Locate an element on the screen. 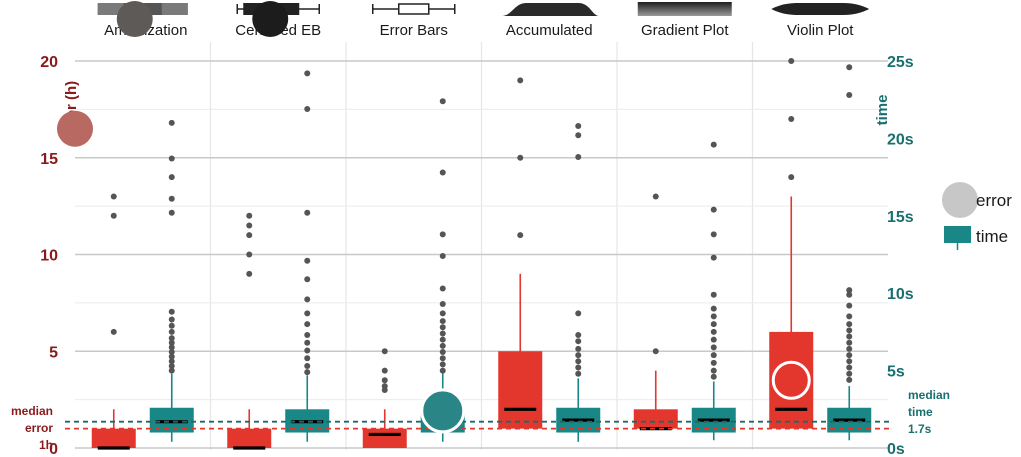 The image size is (1021, 457). error-amortization-outlier is located at coordinates (113, 331).